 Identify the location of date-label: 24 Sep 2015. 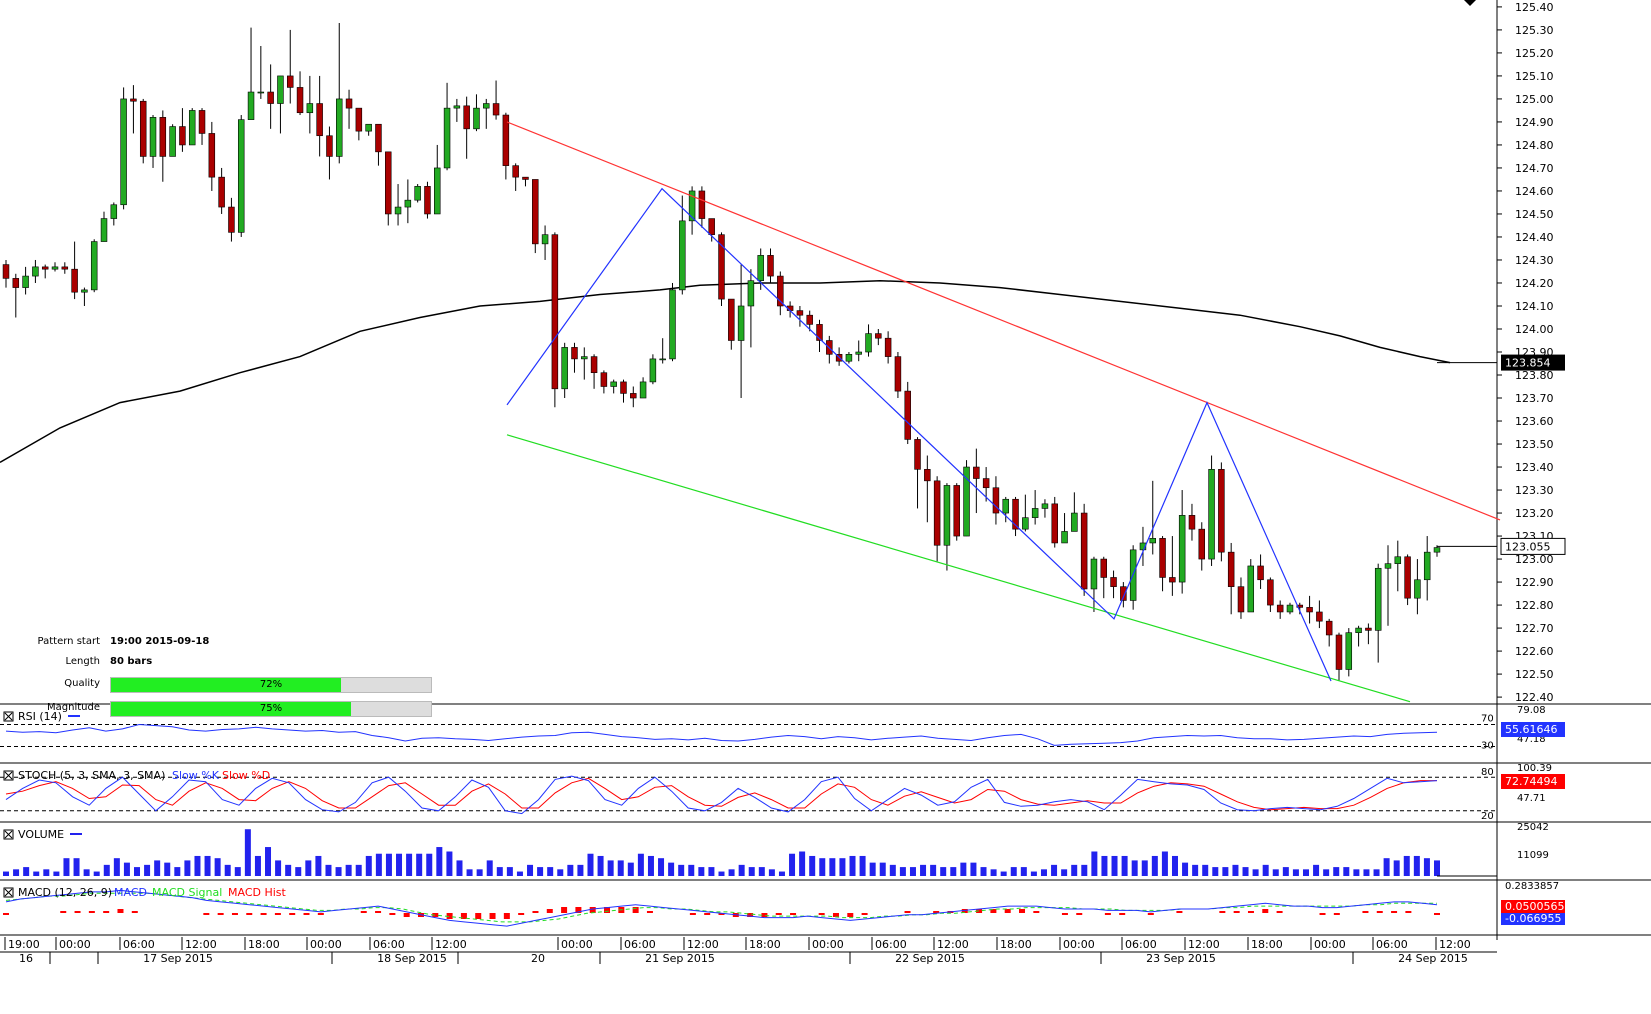
(1433, 958).